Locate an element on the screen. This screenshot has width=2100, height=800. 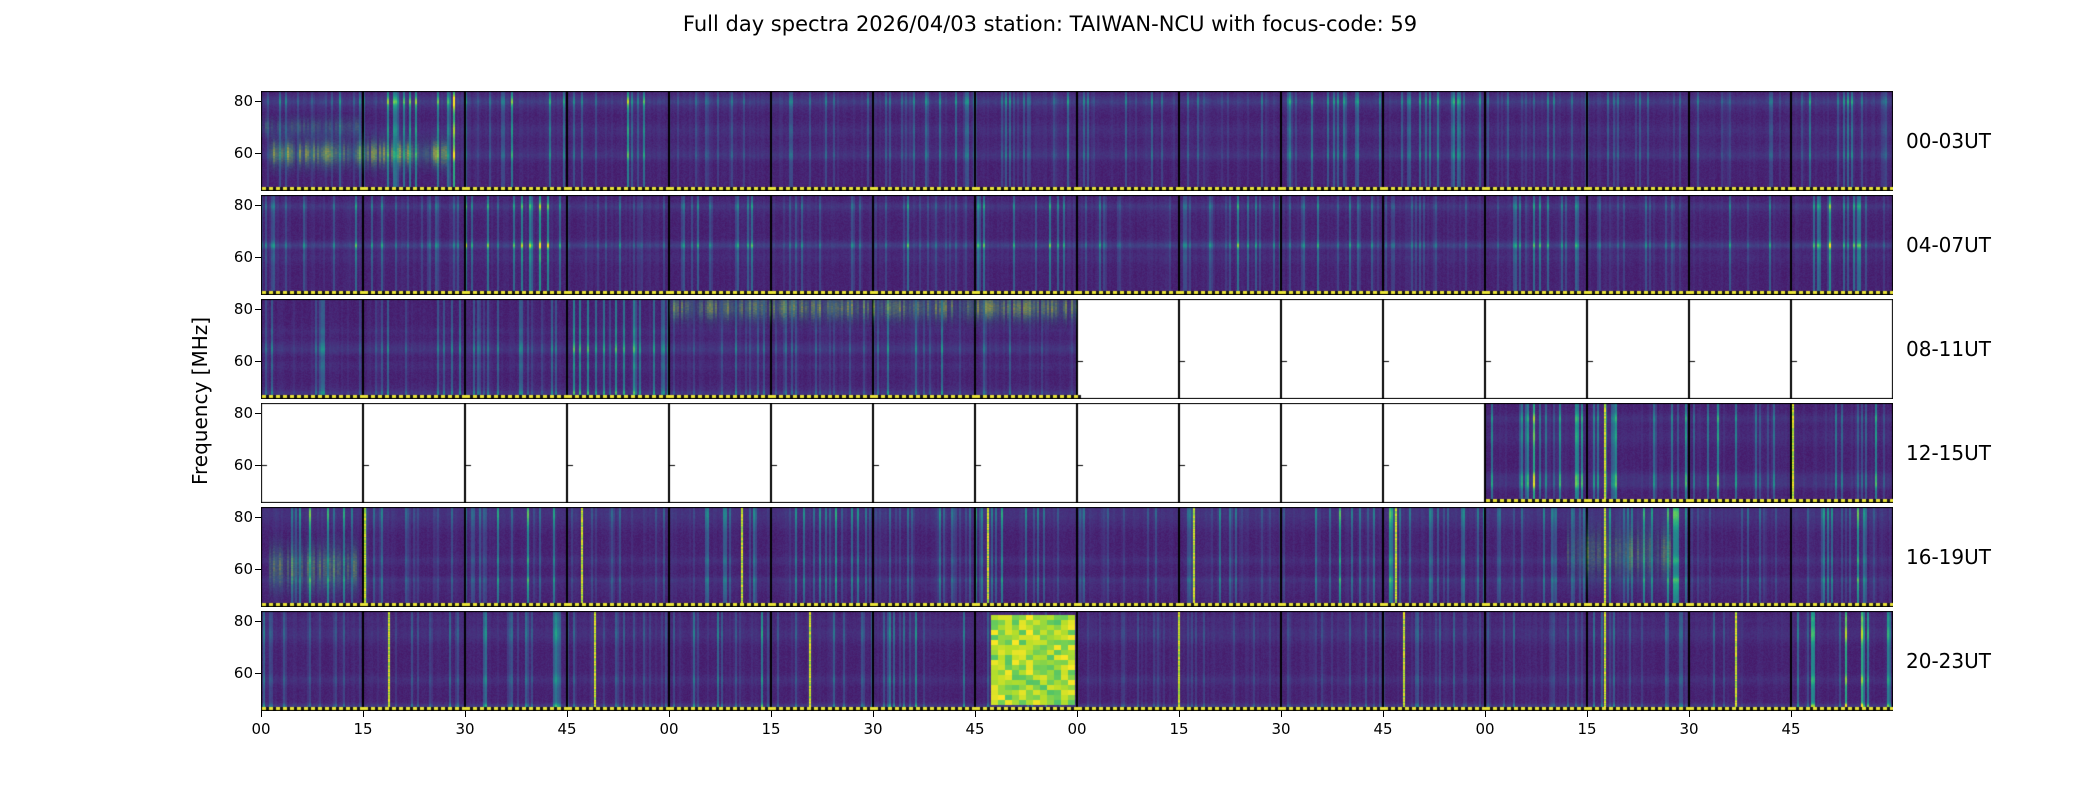
spectrogram-row-08-11UT: 80 60 08-11UT is located at coordinates (1050, 349).